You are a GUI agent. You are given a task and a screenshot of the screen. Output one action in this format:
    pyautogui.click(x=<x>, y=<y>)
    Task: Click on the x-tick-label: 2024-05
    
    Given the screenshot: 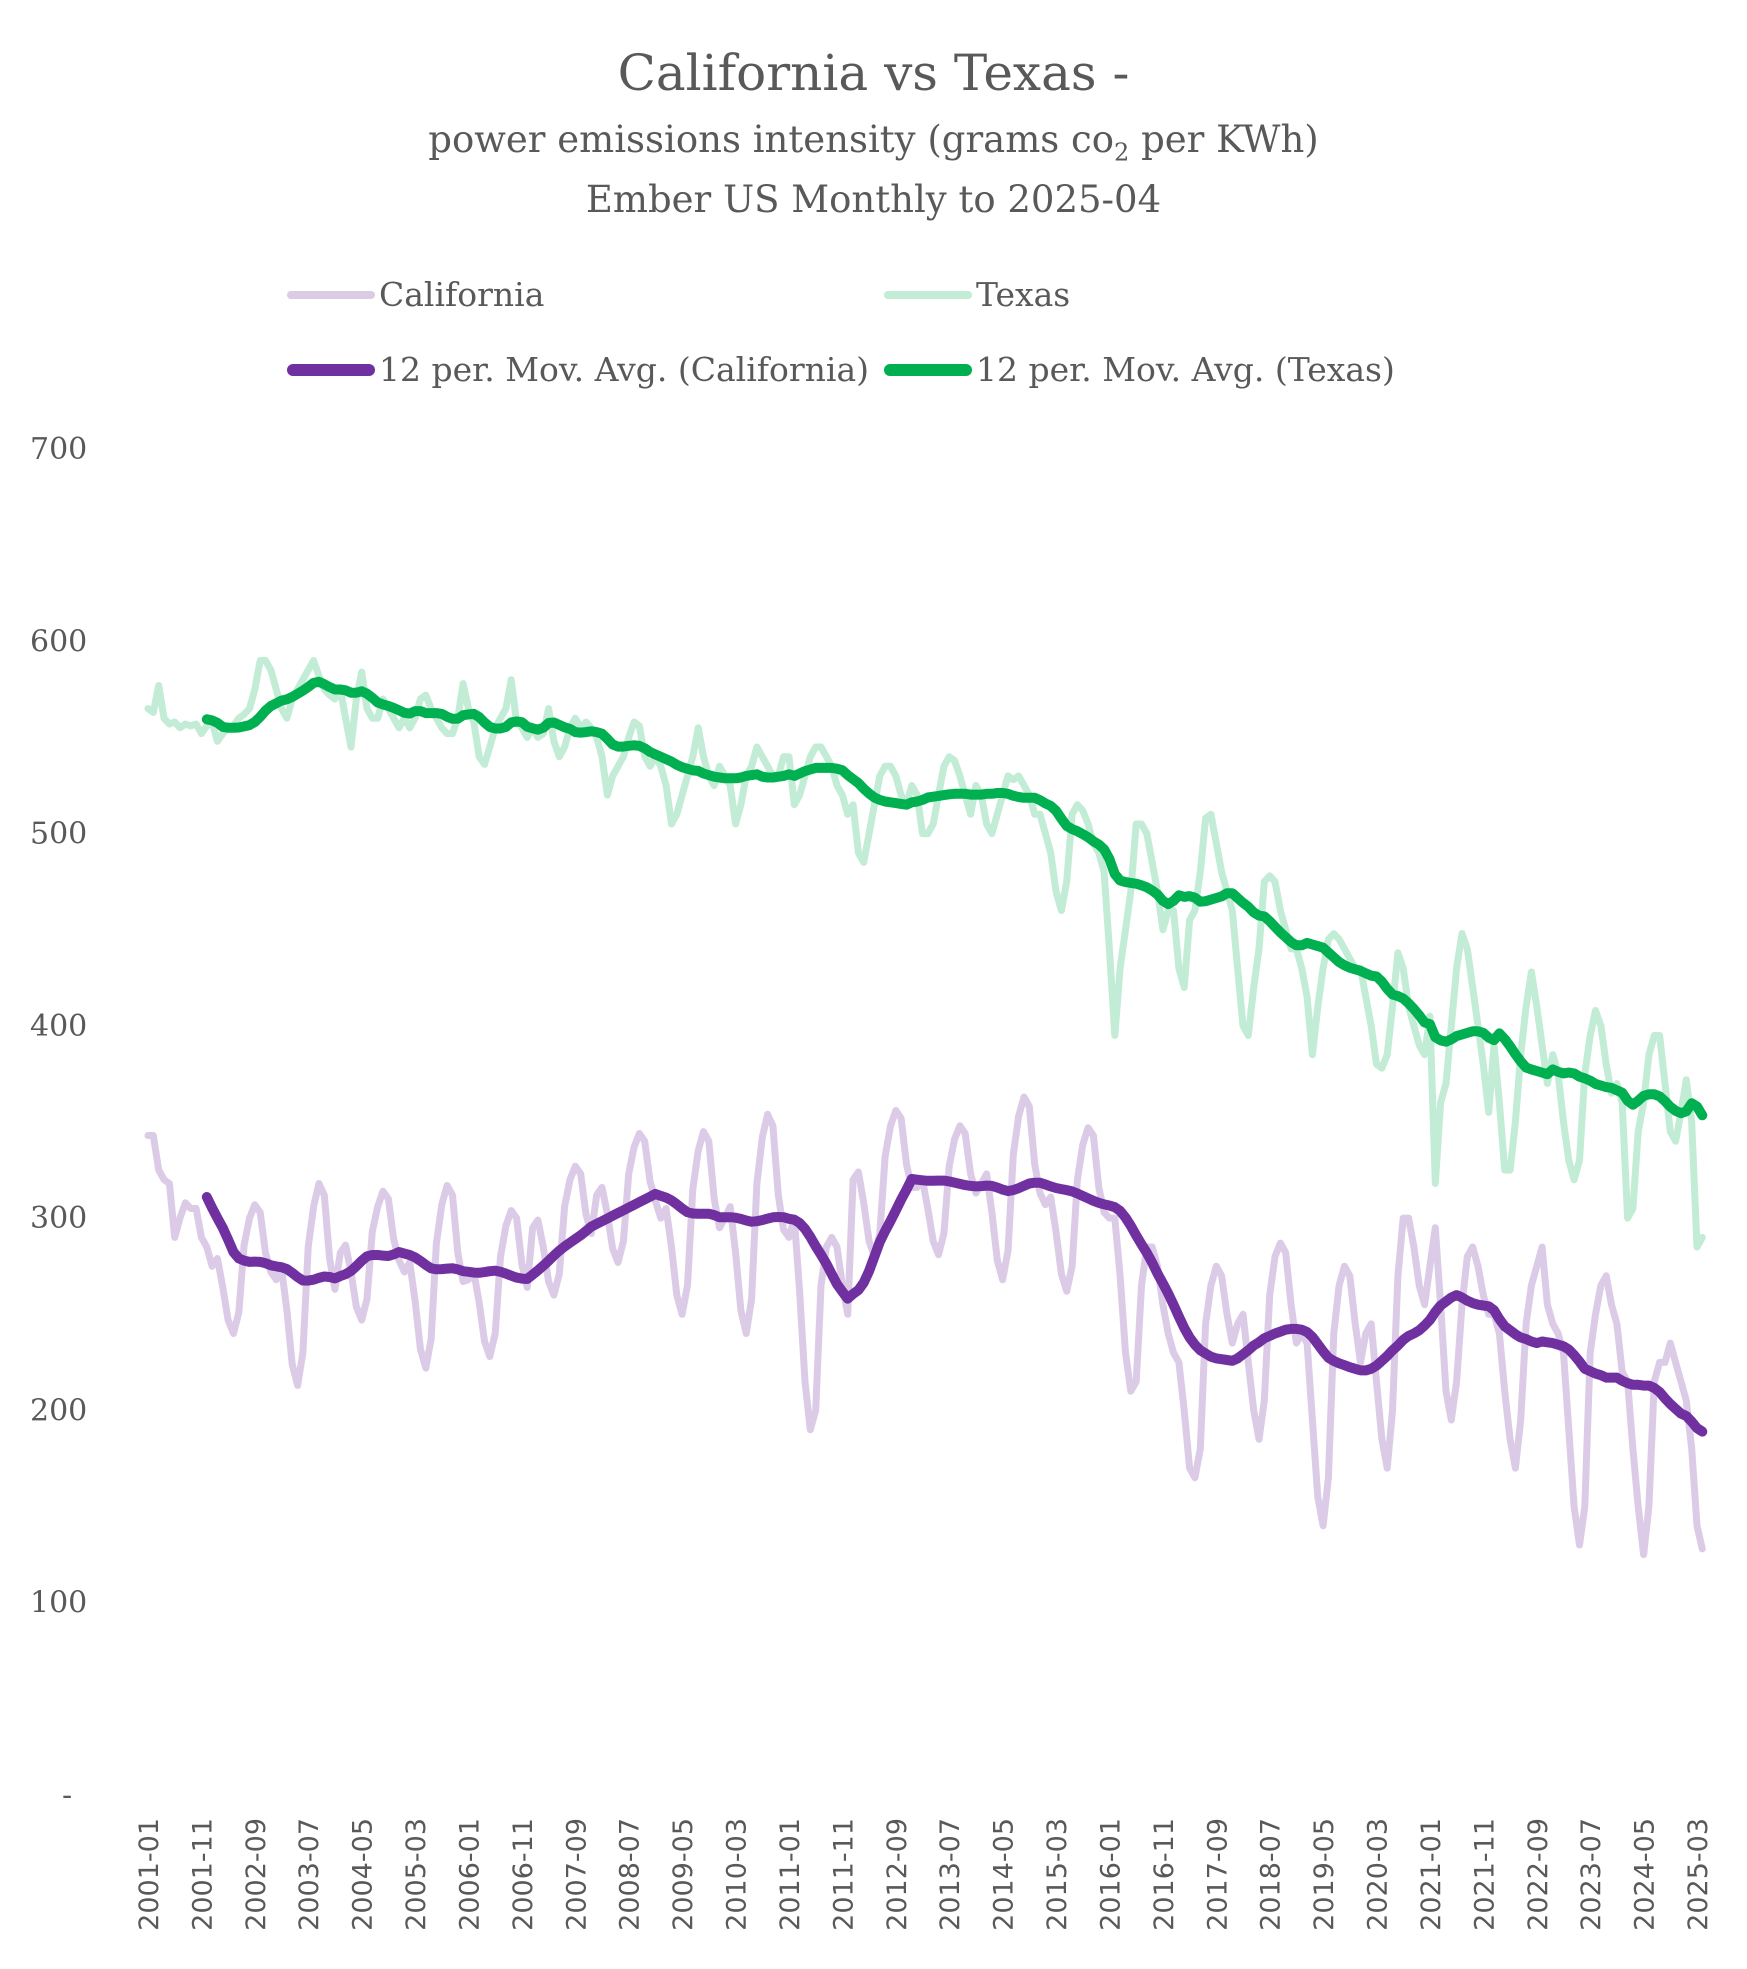 What is the action you would take?
    pyautogui.click(x=1645, y=1874)
    